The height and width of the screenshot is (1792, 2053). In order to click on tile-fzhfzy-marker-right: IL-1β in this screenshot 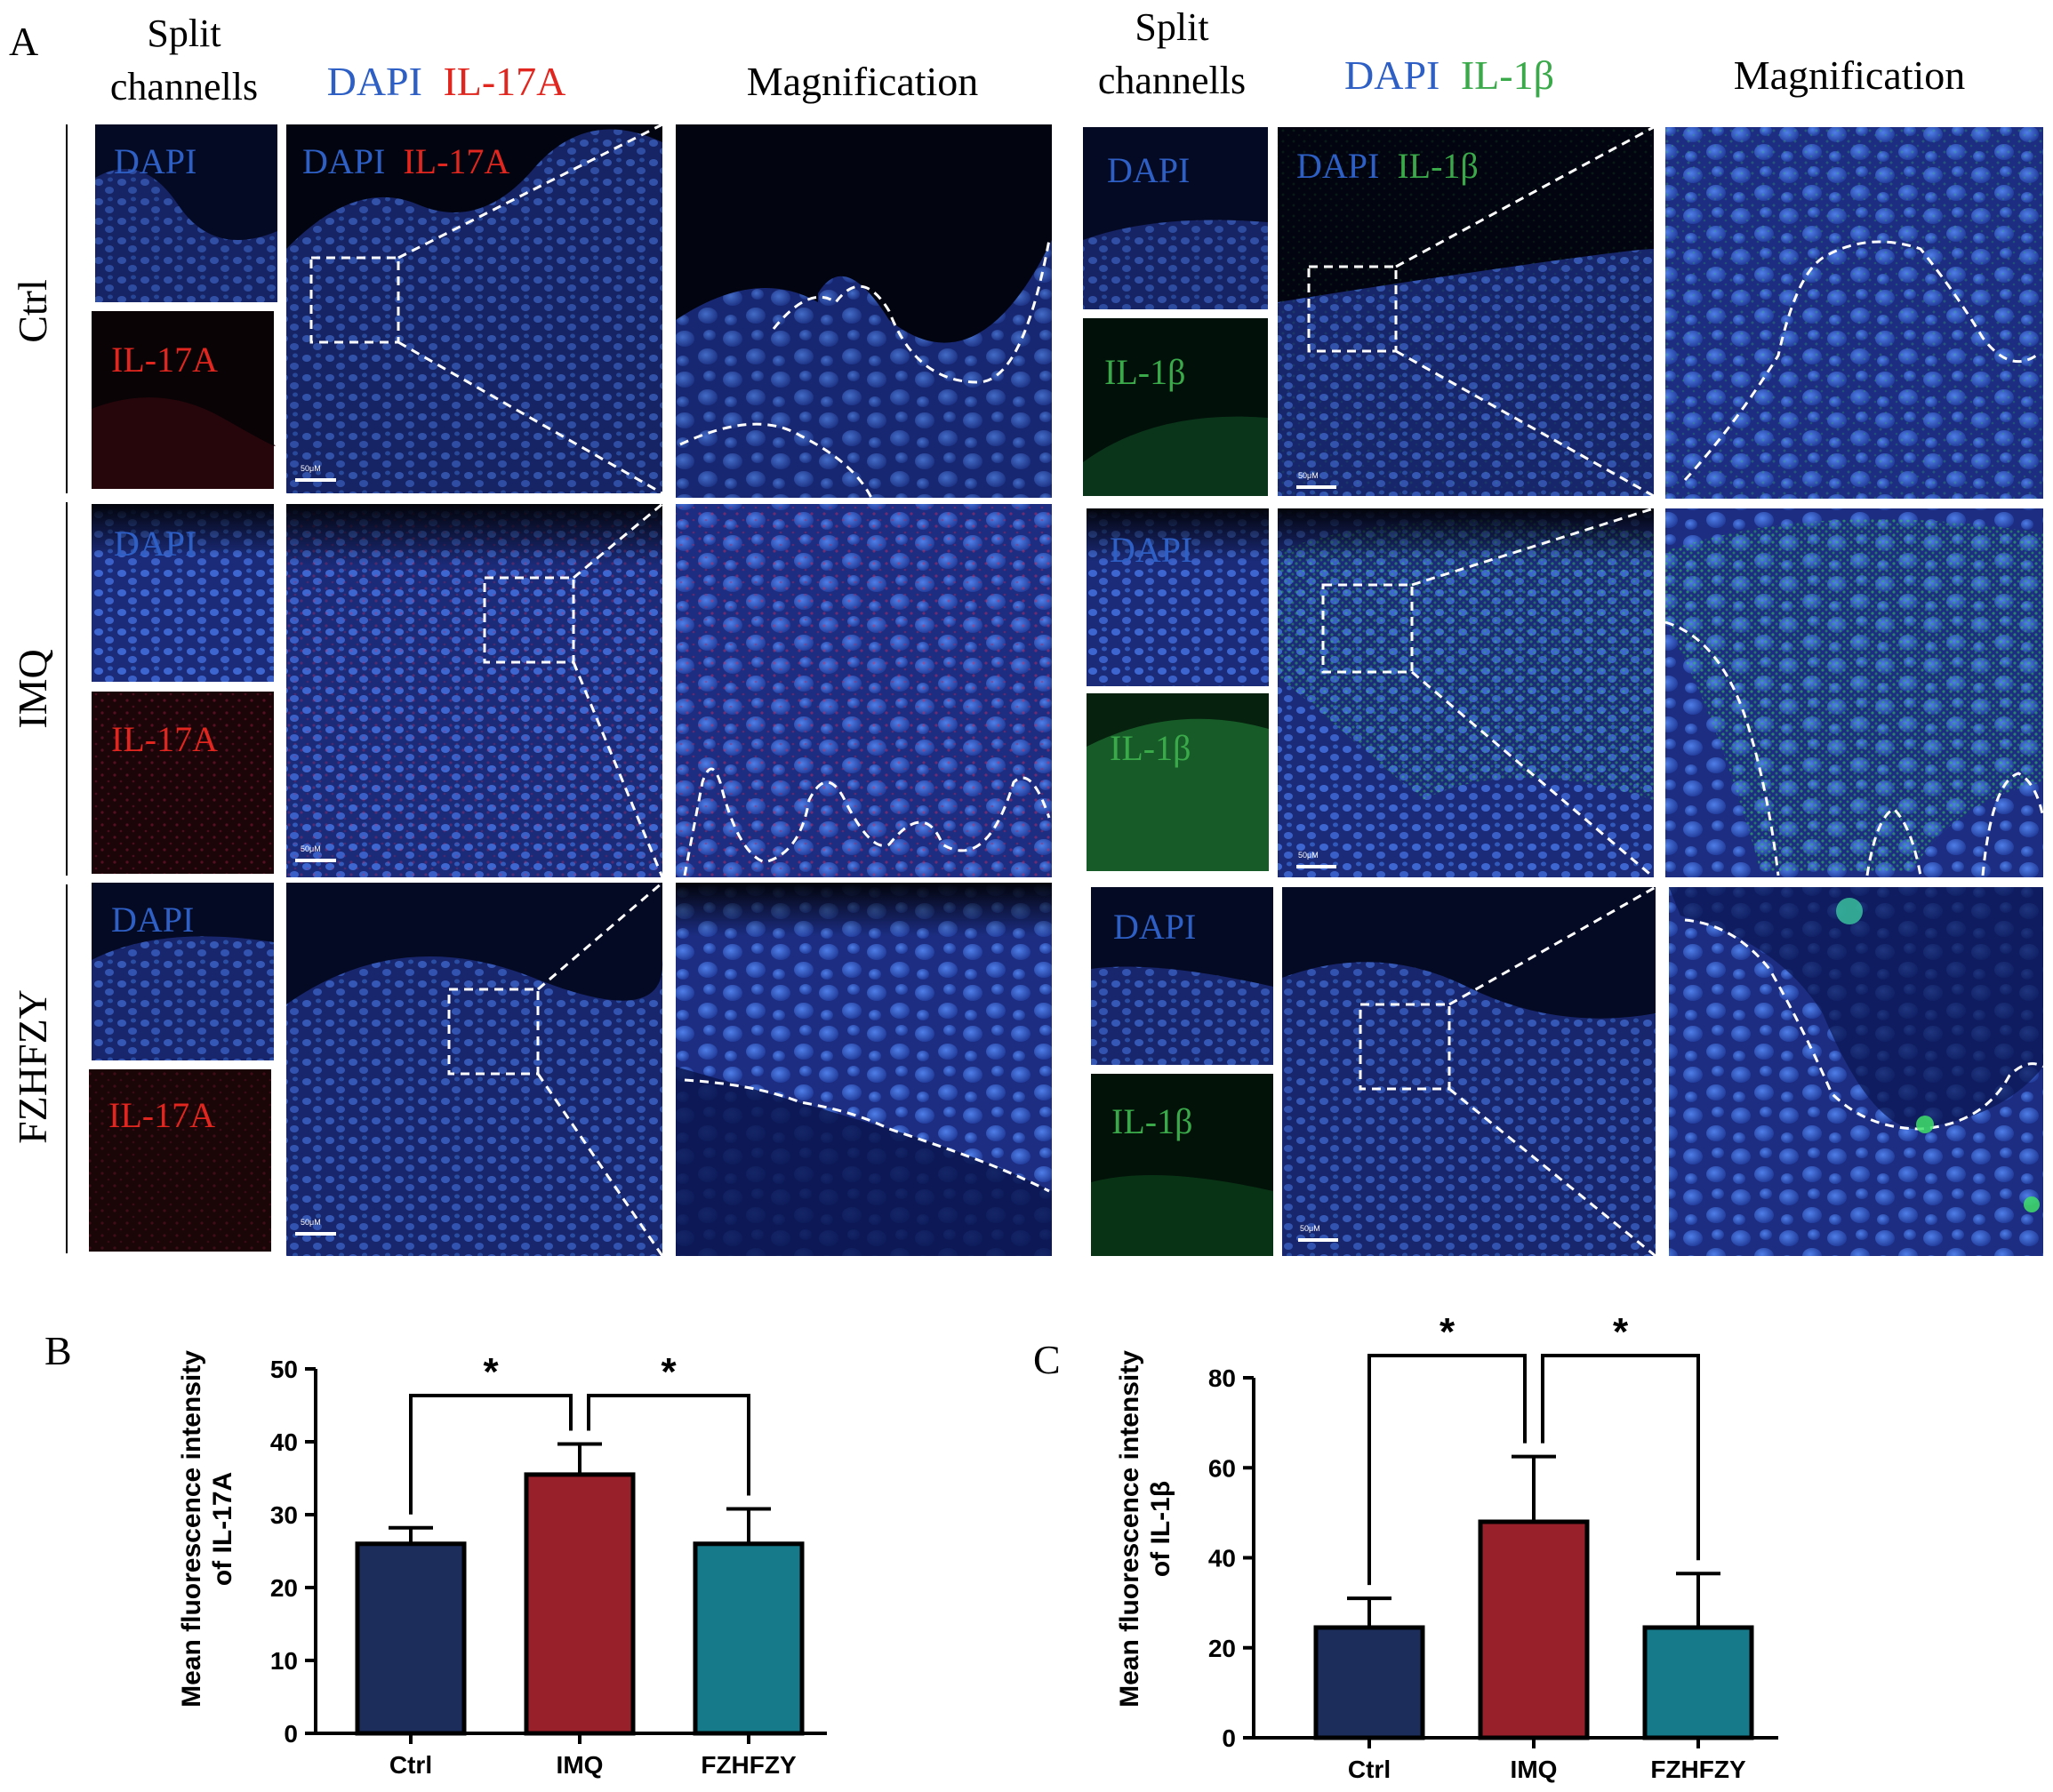, I will do `click(1182, 1165)`.